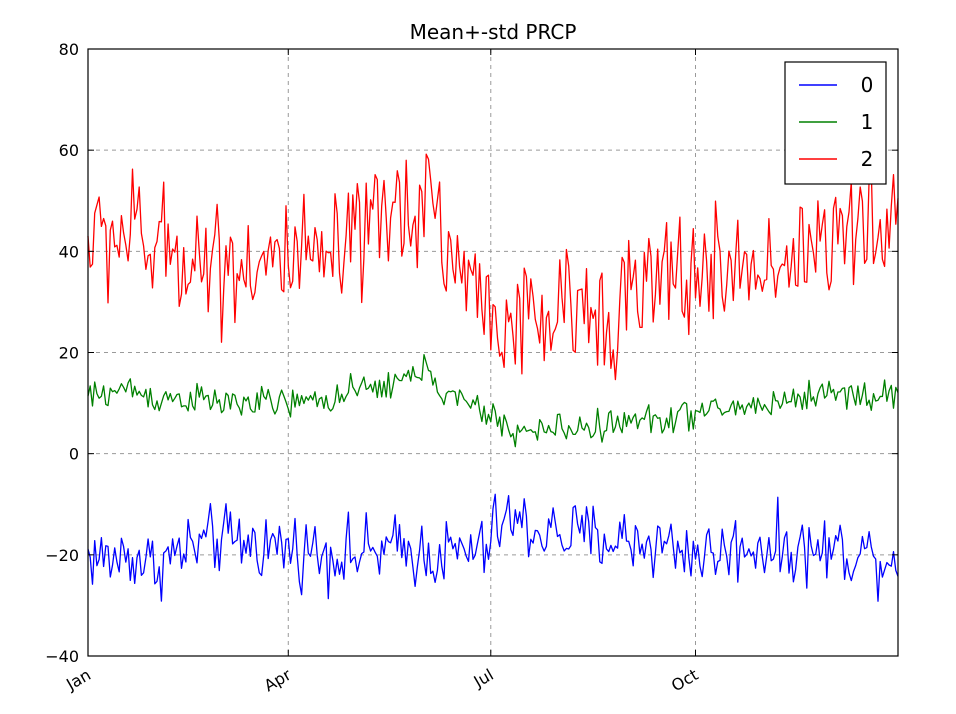 This screenshot has width=956, height=714. Describe the element at coordinates (69, 49) in the screenshot. I see `y-tick-label: 80` at that location.